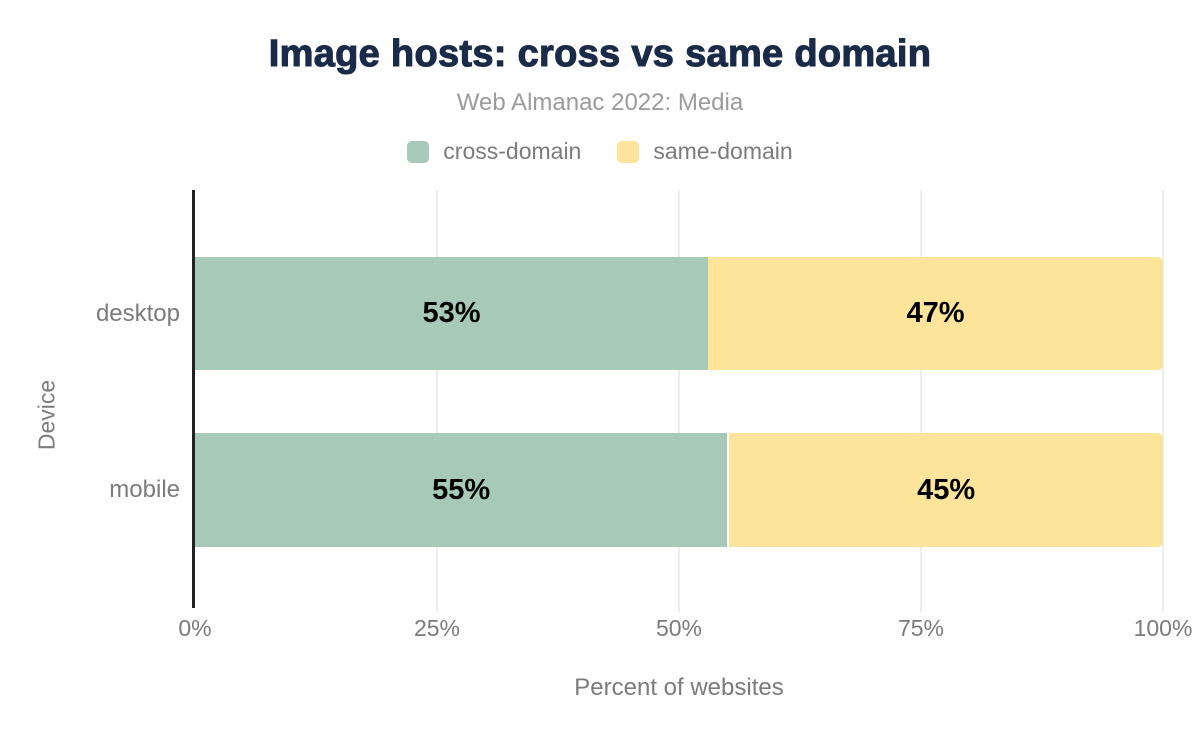  What do you see at coordinates (512, 151) in the screenshot?
I see `legend-label: cross-domain` at bounding box center [512, 151].